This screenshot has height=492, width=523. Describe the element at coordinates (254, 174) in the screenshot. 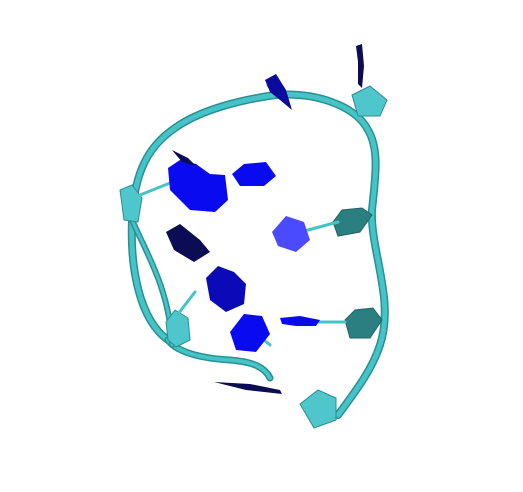

I see `base-pyrimidine-upper` at that location.